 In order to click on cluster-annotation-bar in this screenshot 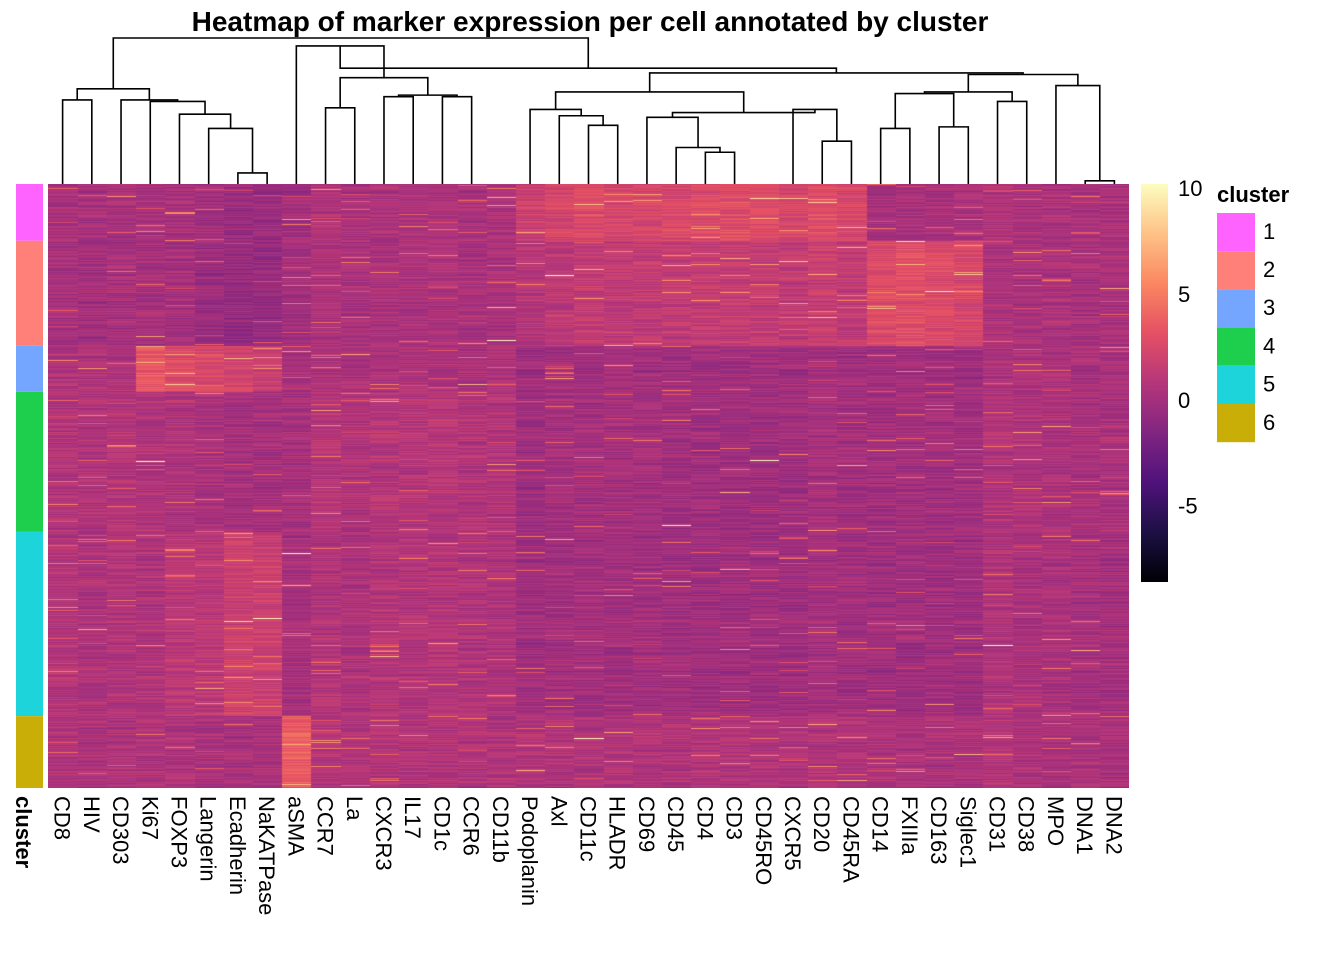, I will do `click(29, 486)`.